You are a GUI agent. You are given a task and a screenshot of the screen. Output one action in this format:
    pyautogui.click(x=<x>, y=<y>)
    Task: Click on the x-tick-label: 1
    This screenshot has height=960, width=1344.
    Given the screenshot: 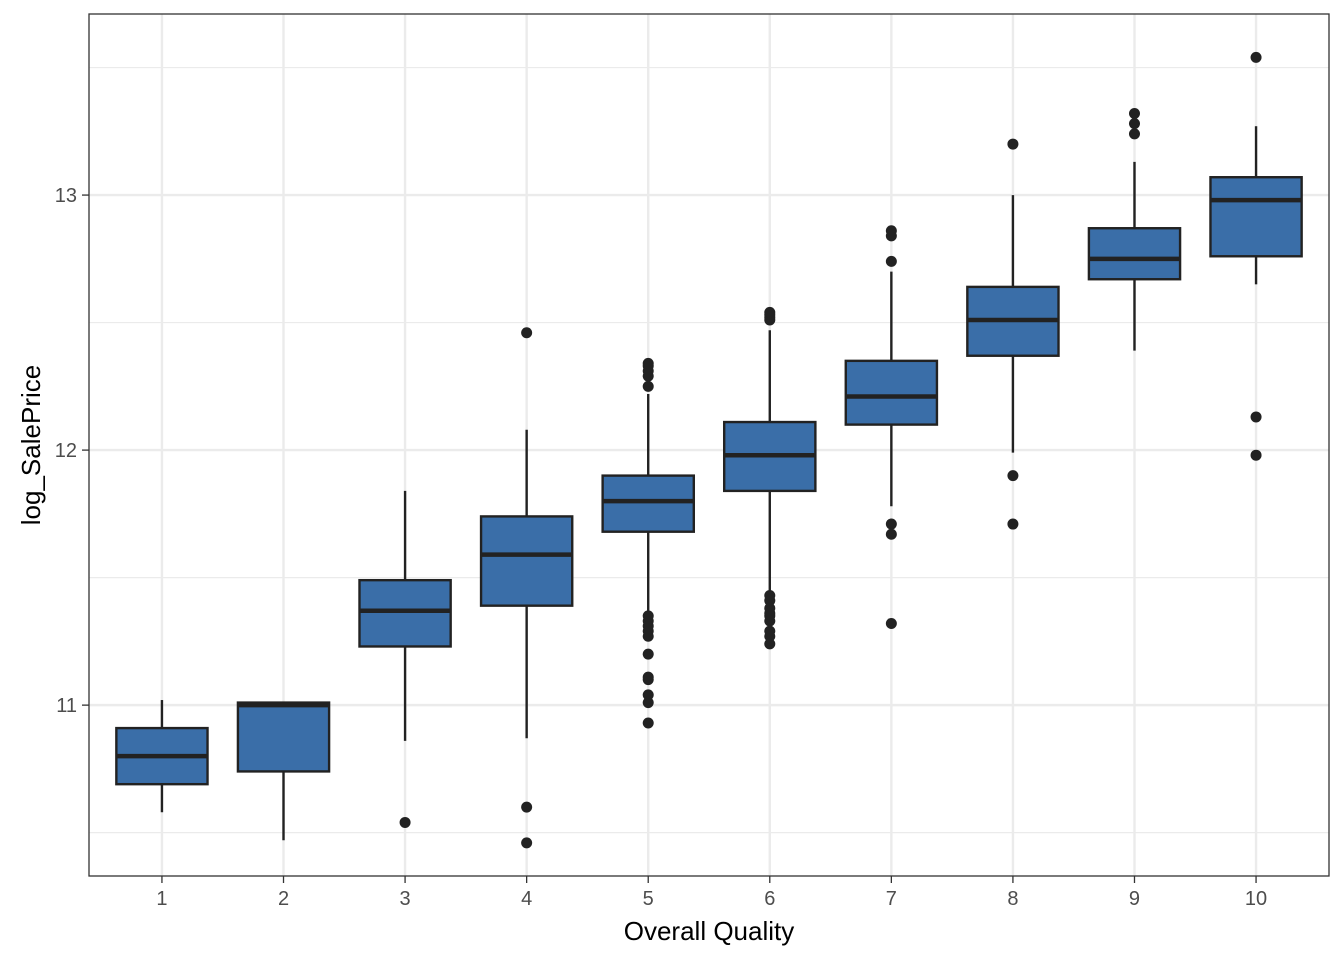 What is the action you would take?
    pyautogui.click(x=161, y=899)
    